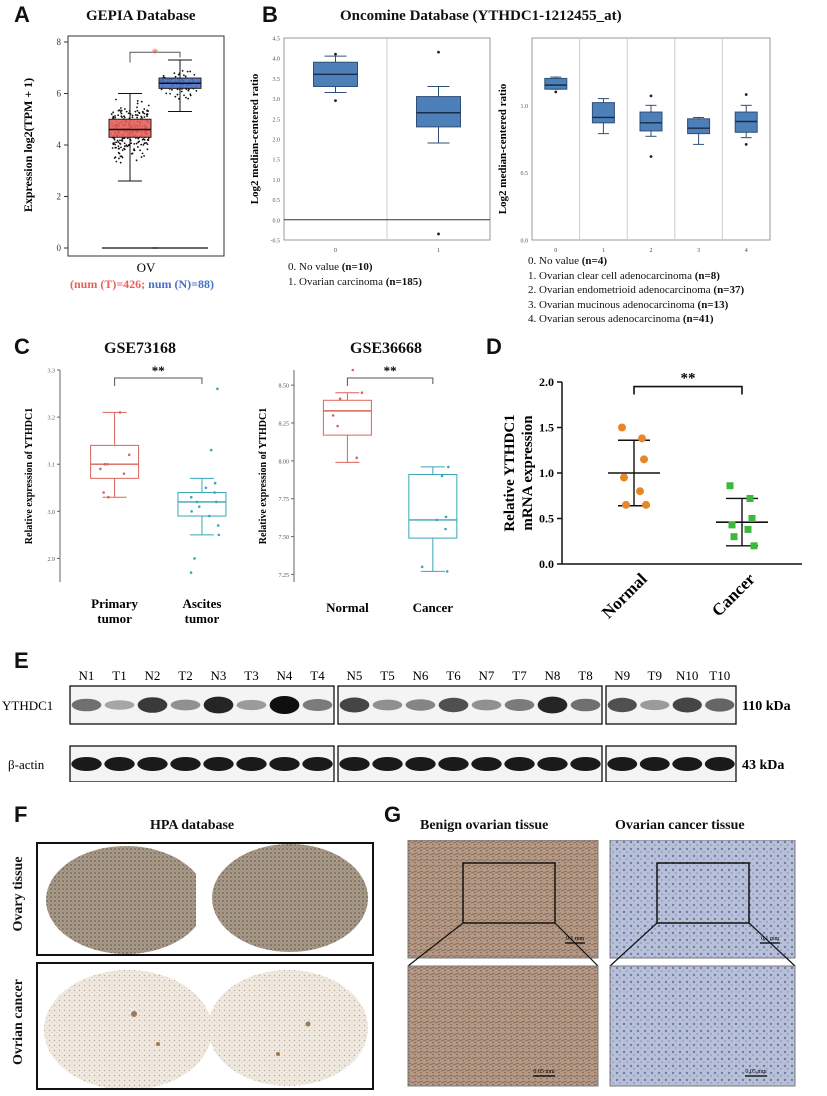  Describe the element at coordinates (119, 675) in the screenshot. I see `lane-label: T1` at that location.